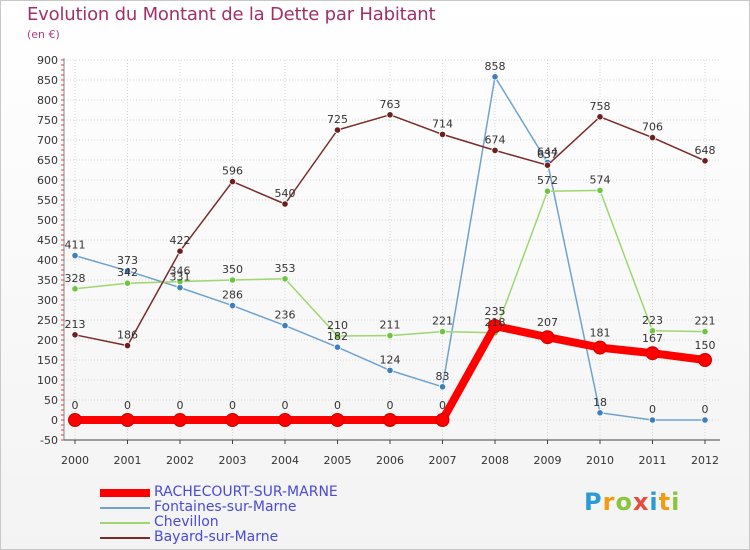 The image size is (750, 550). Describe the element at coordinates (47, 360) in the screenshot. I see `y-tick-label: 150` at that location.